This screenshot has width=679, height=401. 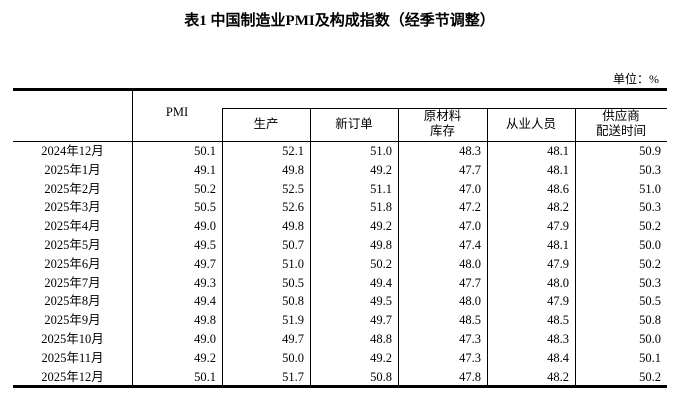 I want to click on value-cell: 49.1, so click(x=205, y=169).